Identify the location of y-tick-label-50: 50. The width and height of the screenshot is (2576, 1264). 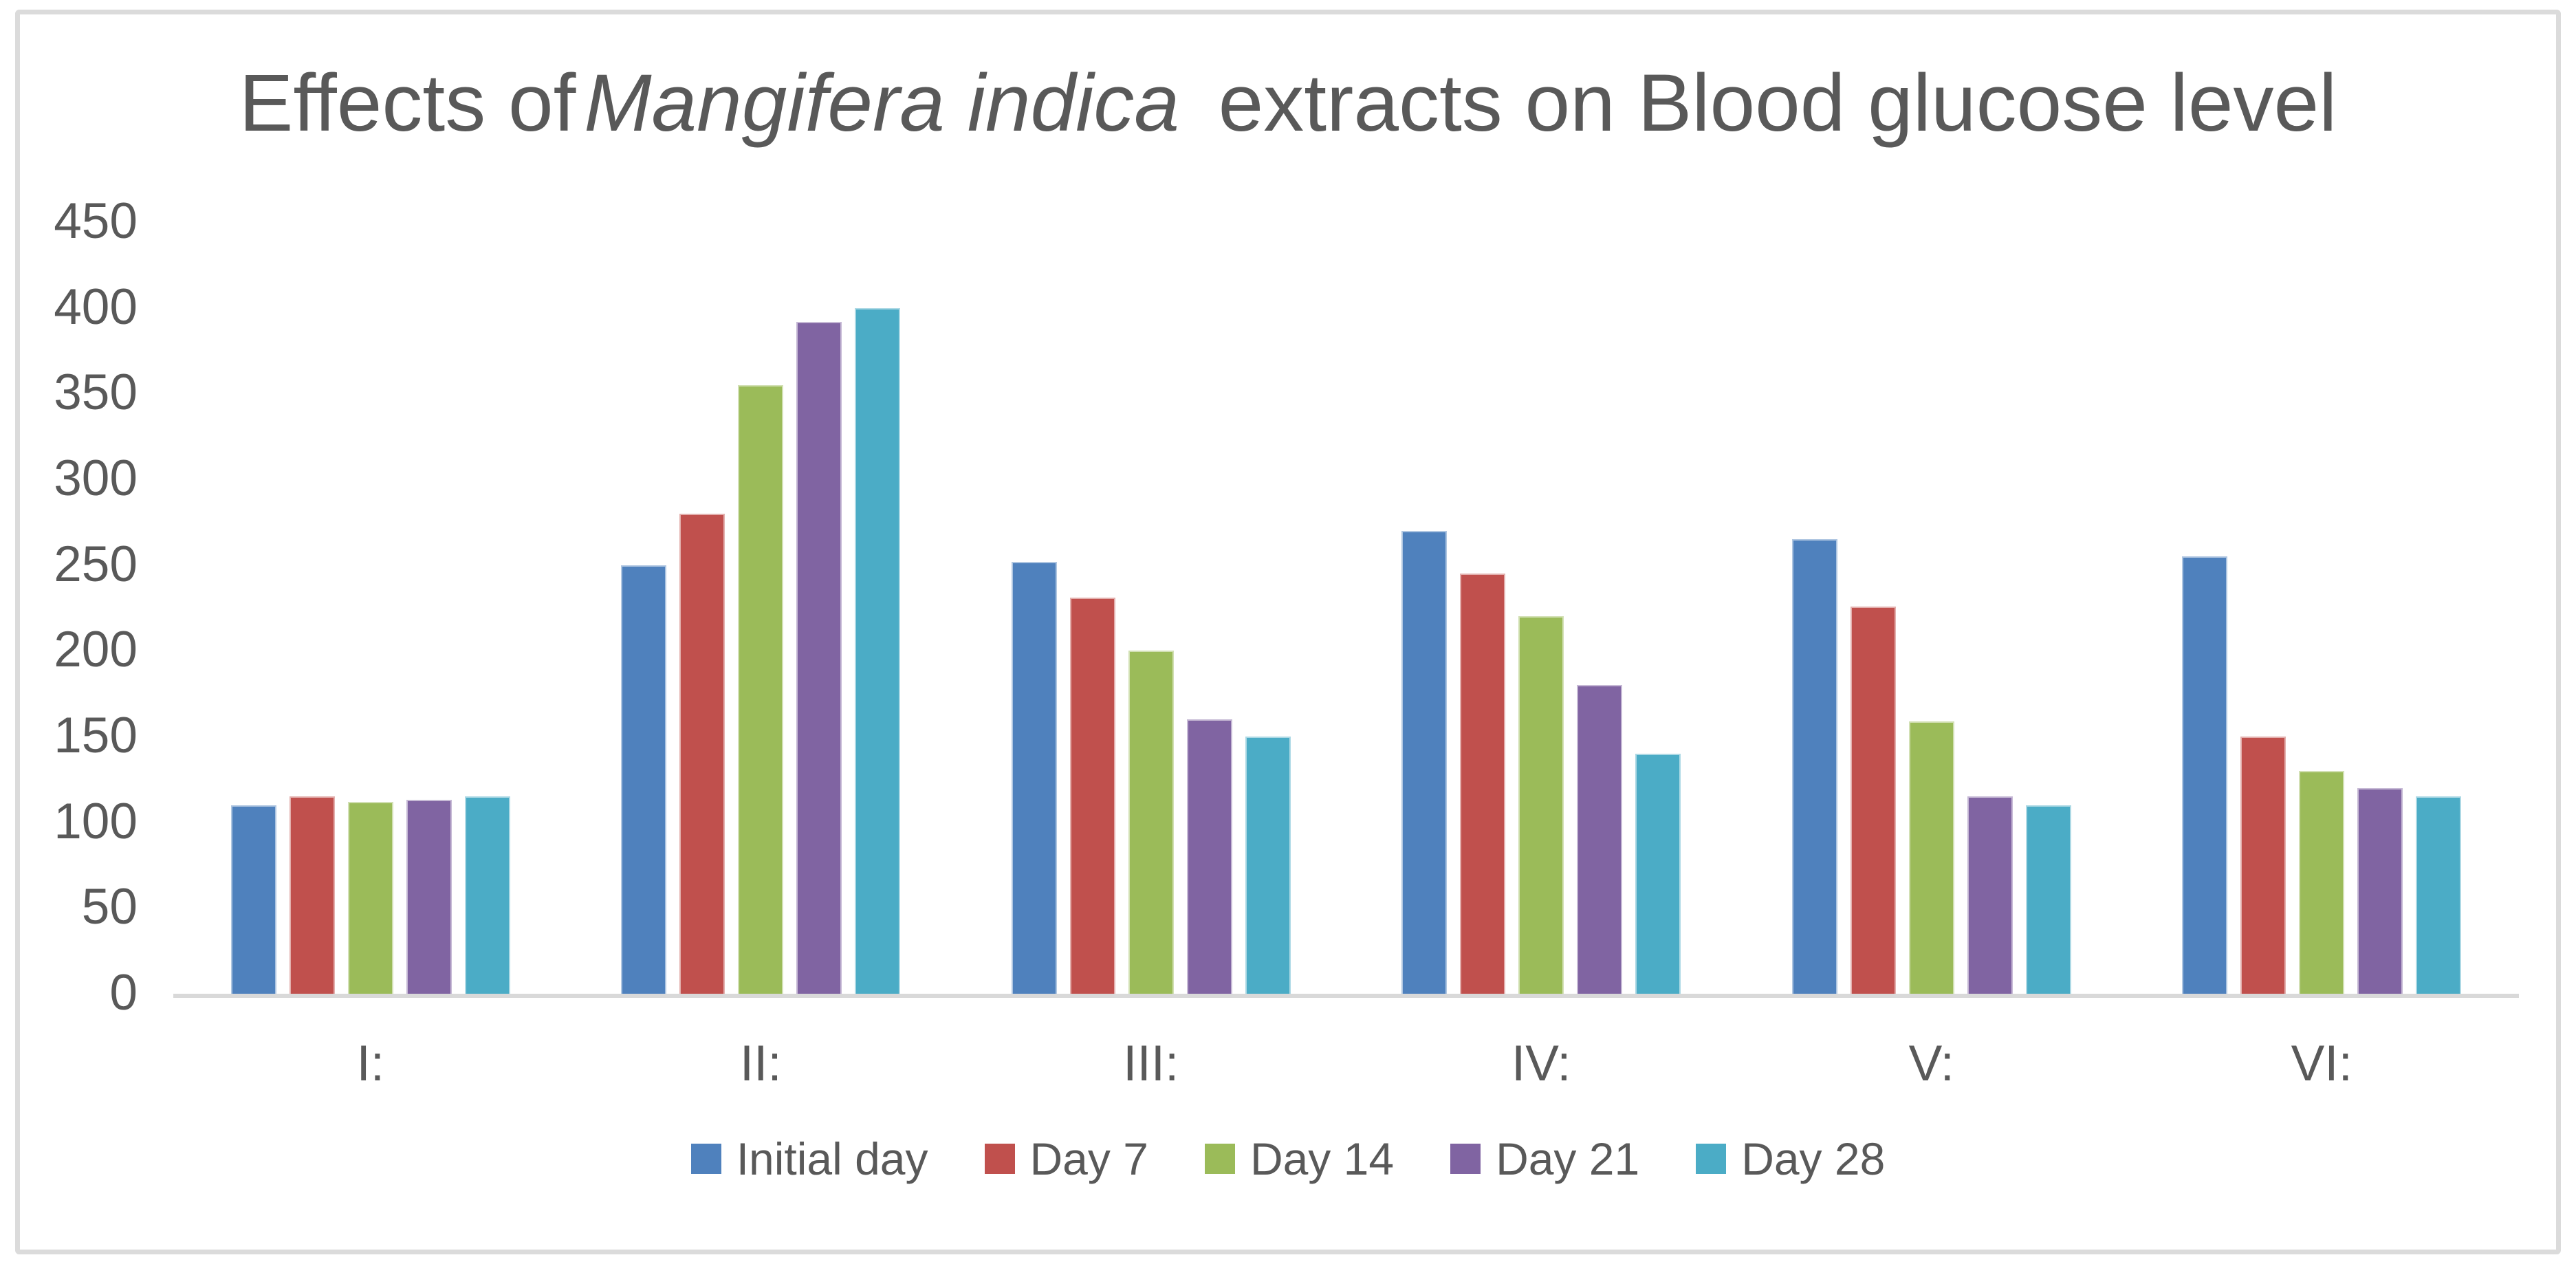
(109, 907).